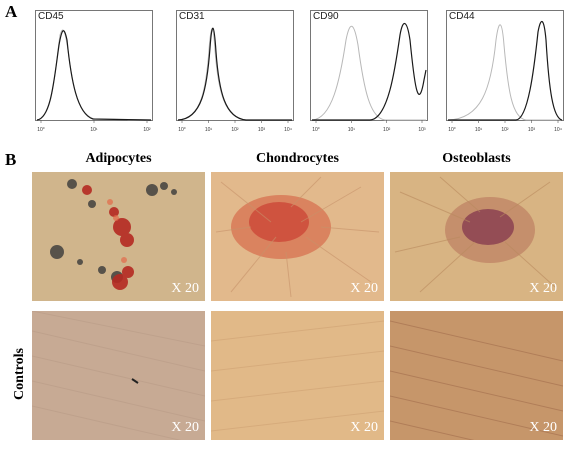 The width and height of the screenshot is (573, 449). I want to click on histogram-cd44-plot: 10° 10¹ 10² 10³ 10⁴, so click(505, 71).